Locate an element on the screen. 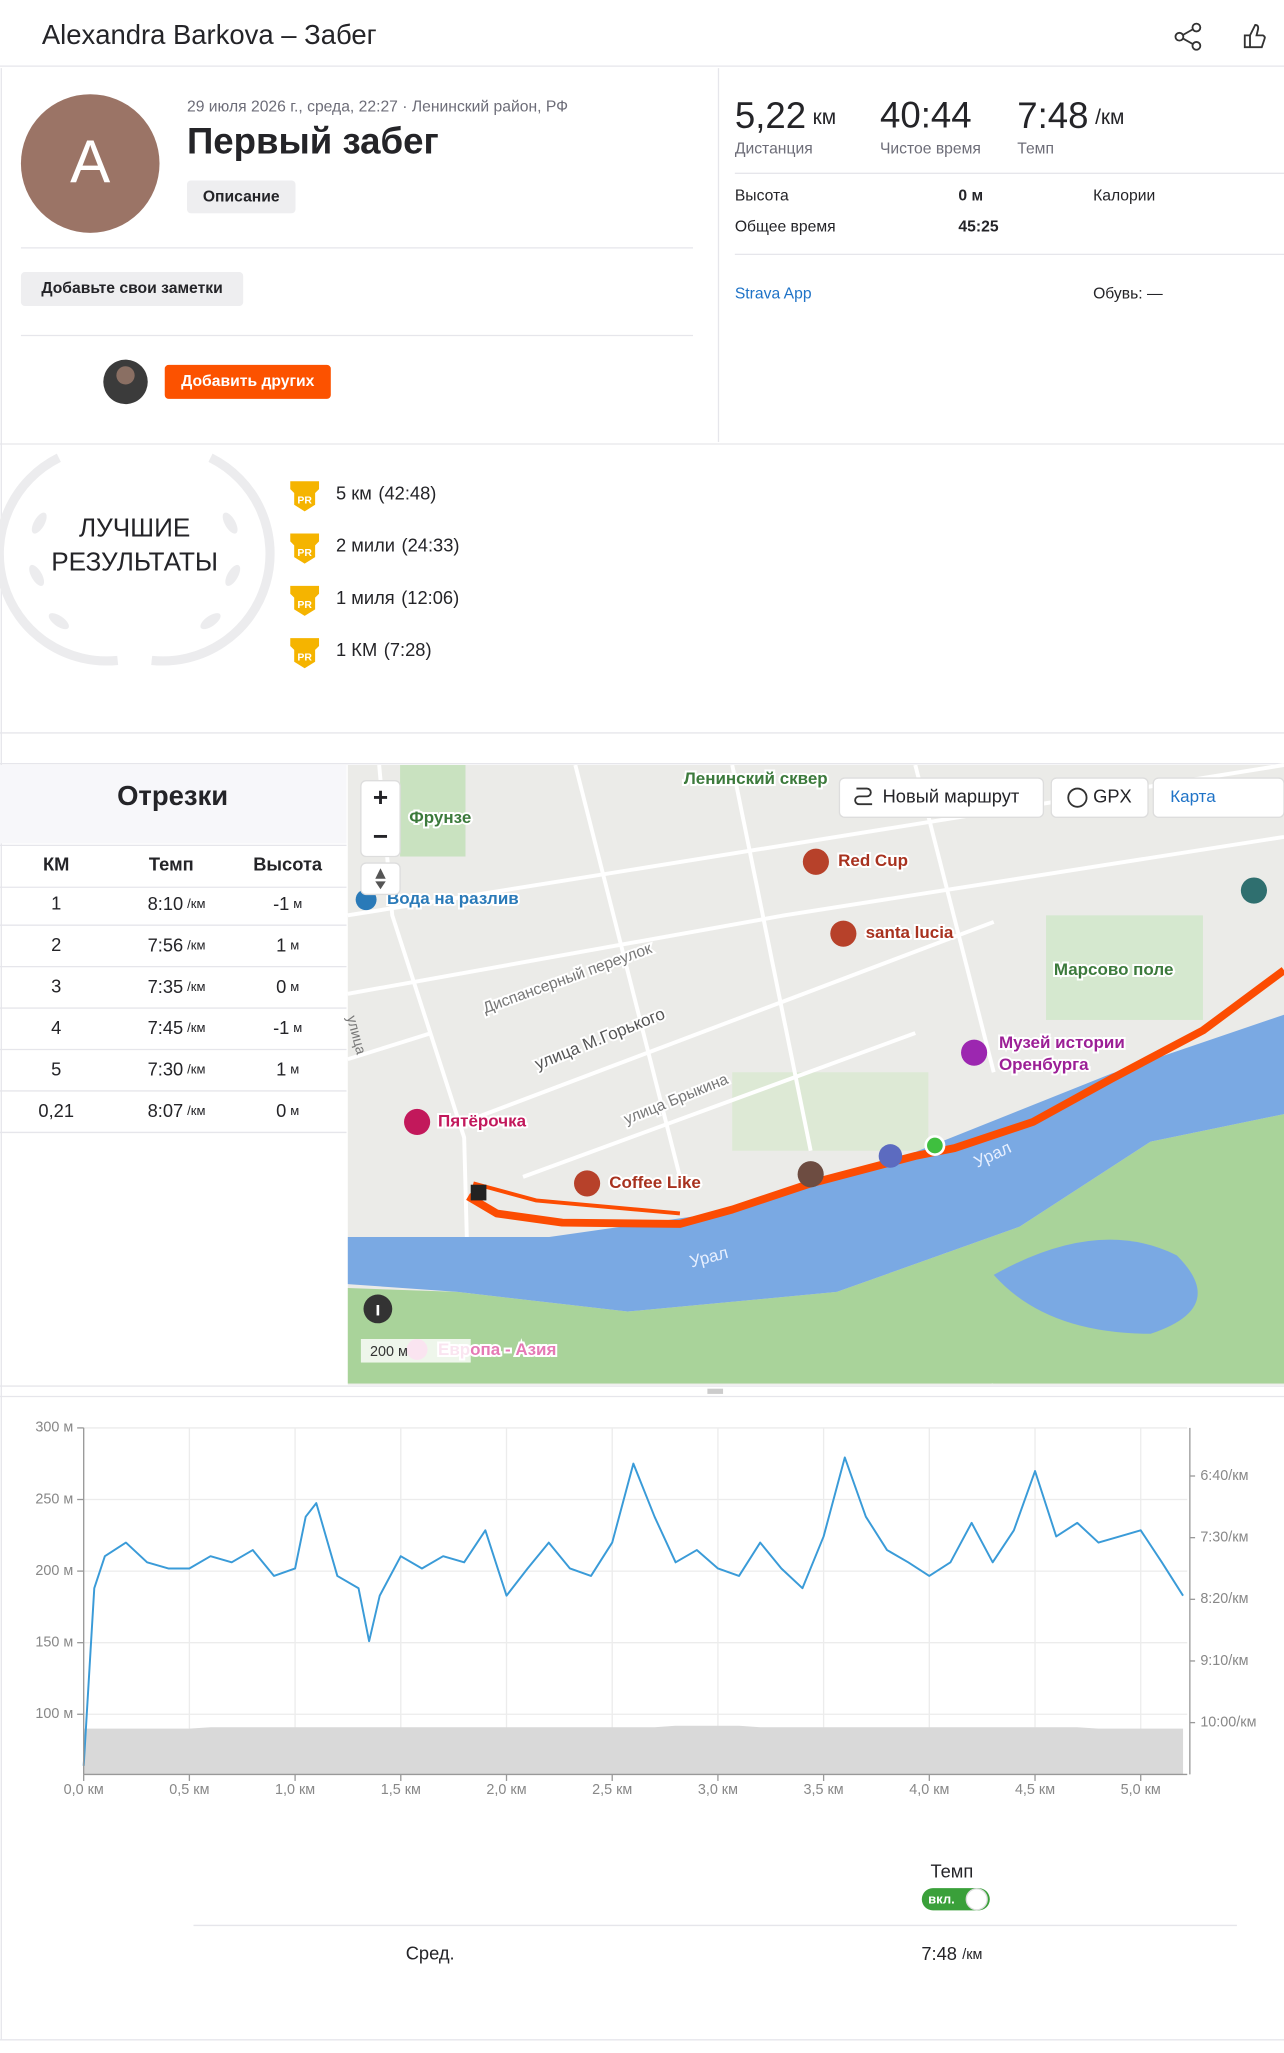  stat-unit: /км is located at coordinates (1109, 116).